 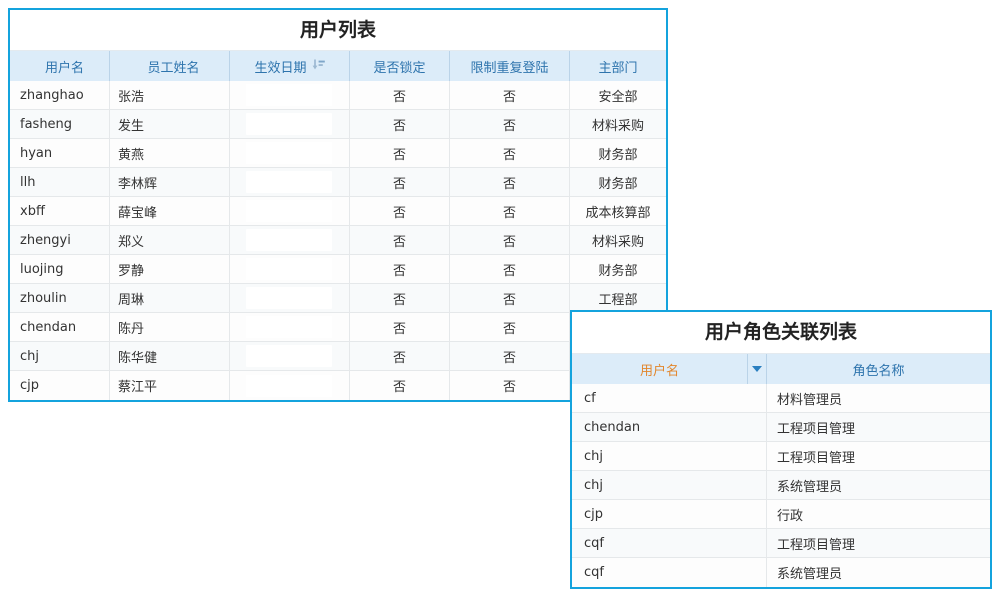 I want to click on username-filter-dropdown, so click(x=757, y=369).